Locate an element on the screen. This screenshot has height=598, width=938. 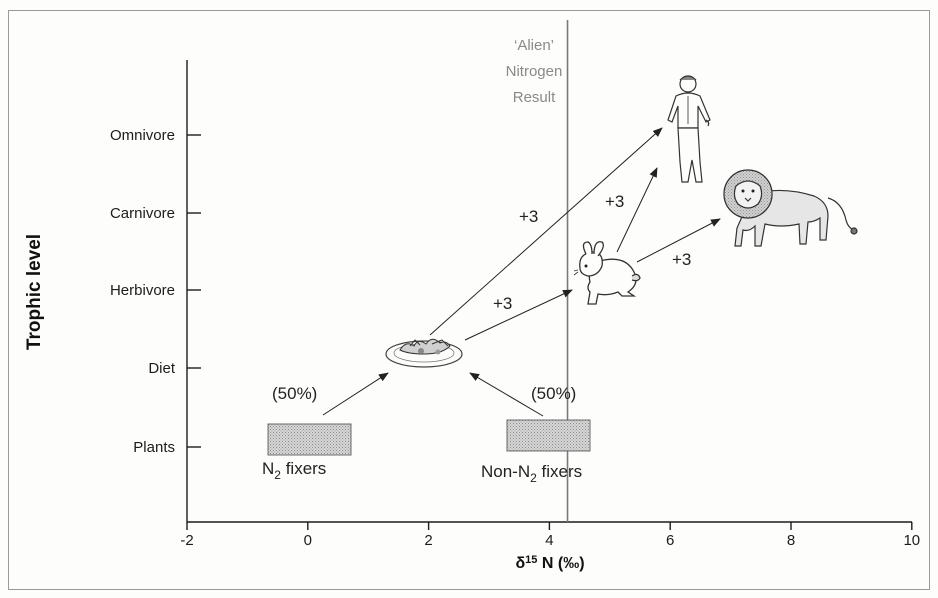
arrow-non-n2-to-diet is located at coordinates (506, 394).